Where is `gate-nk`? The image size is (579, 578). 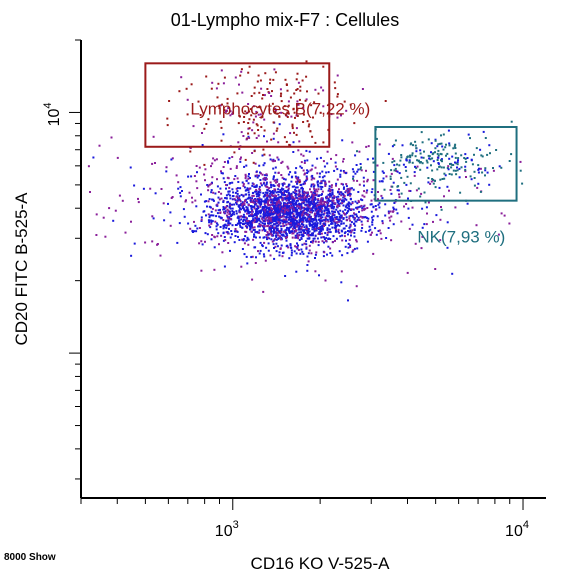
gate-nk is located at coordinates (446, 164).